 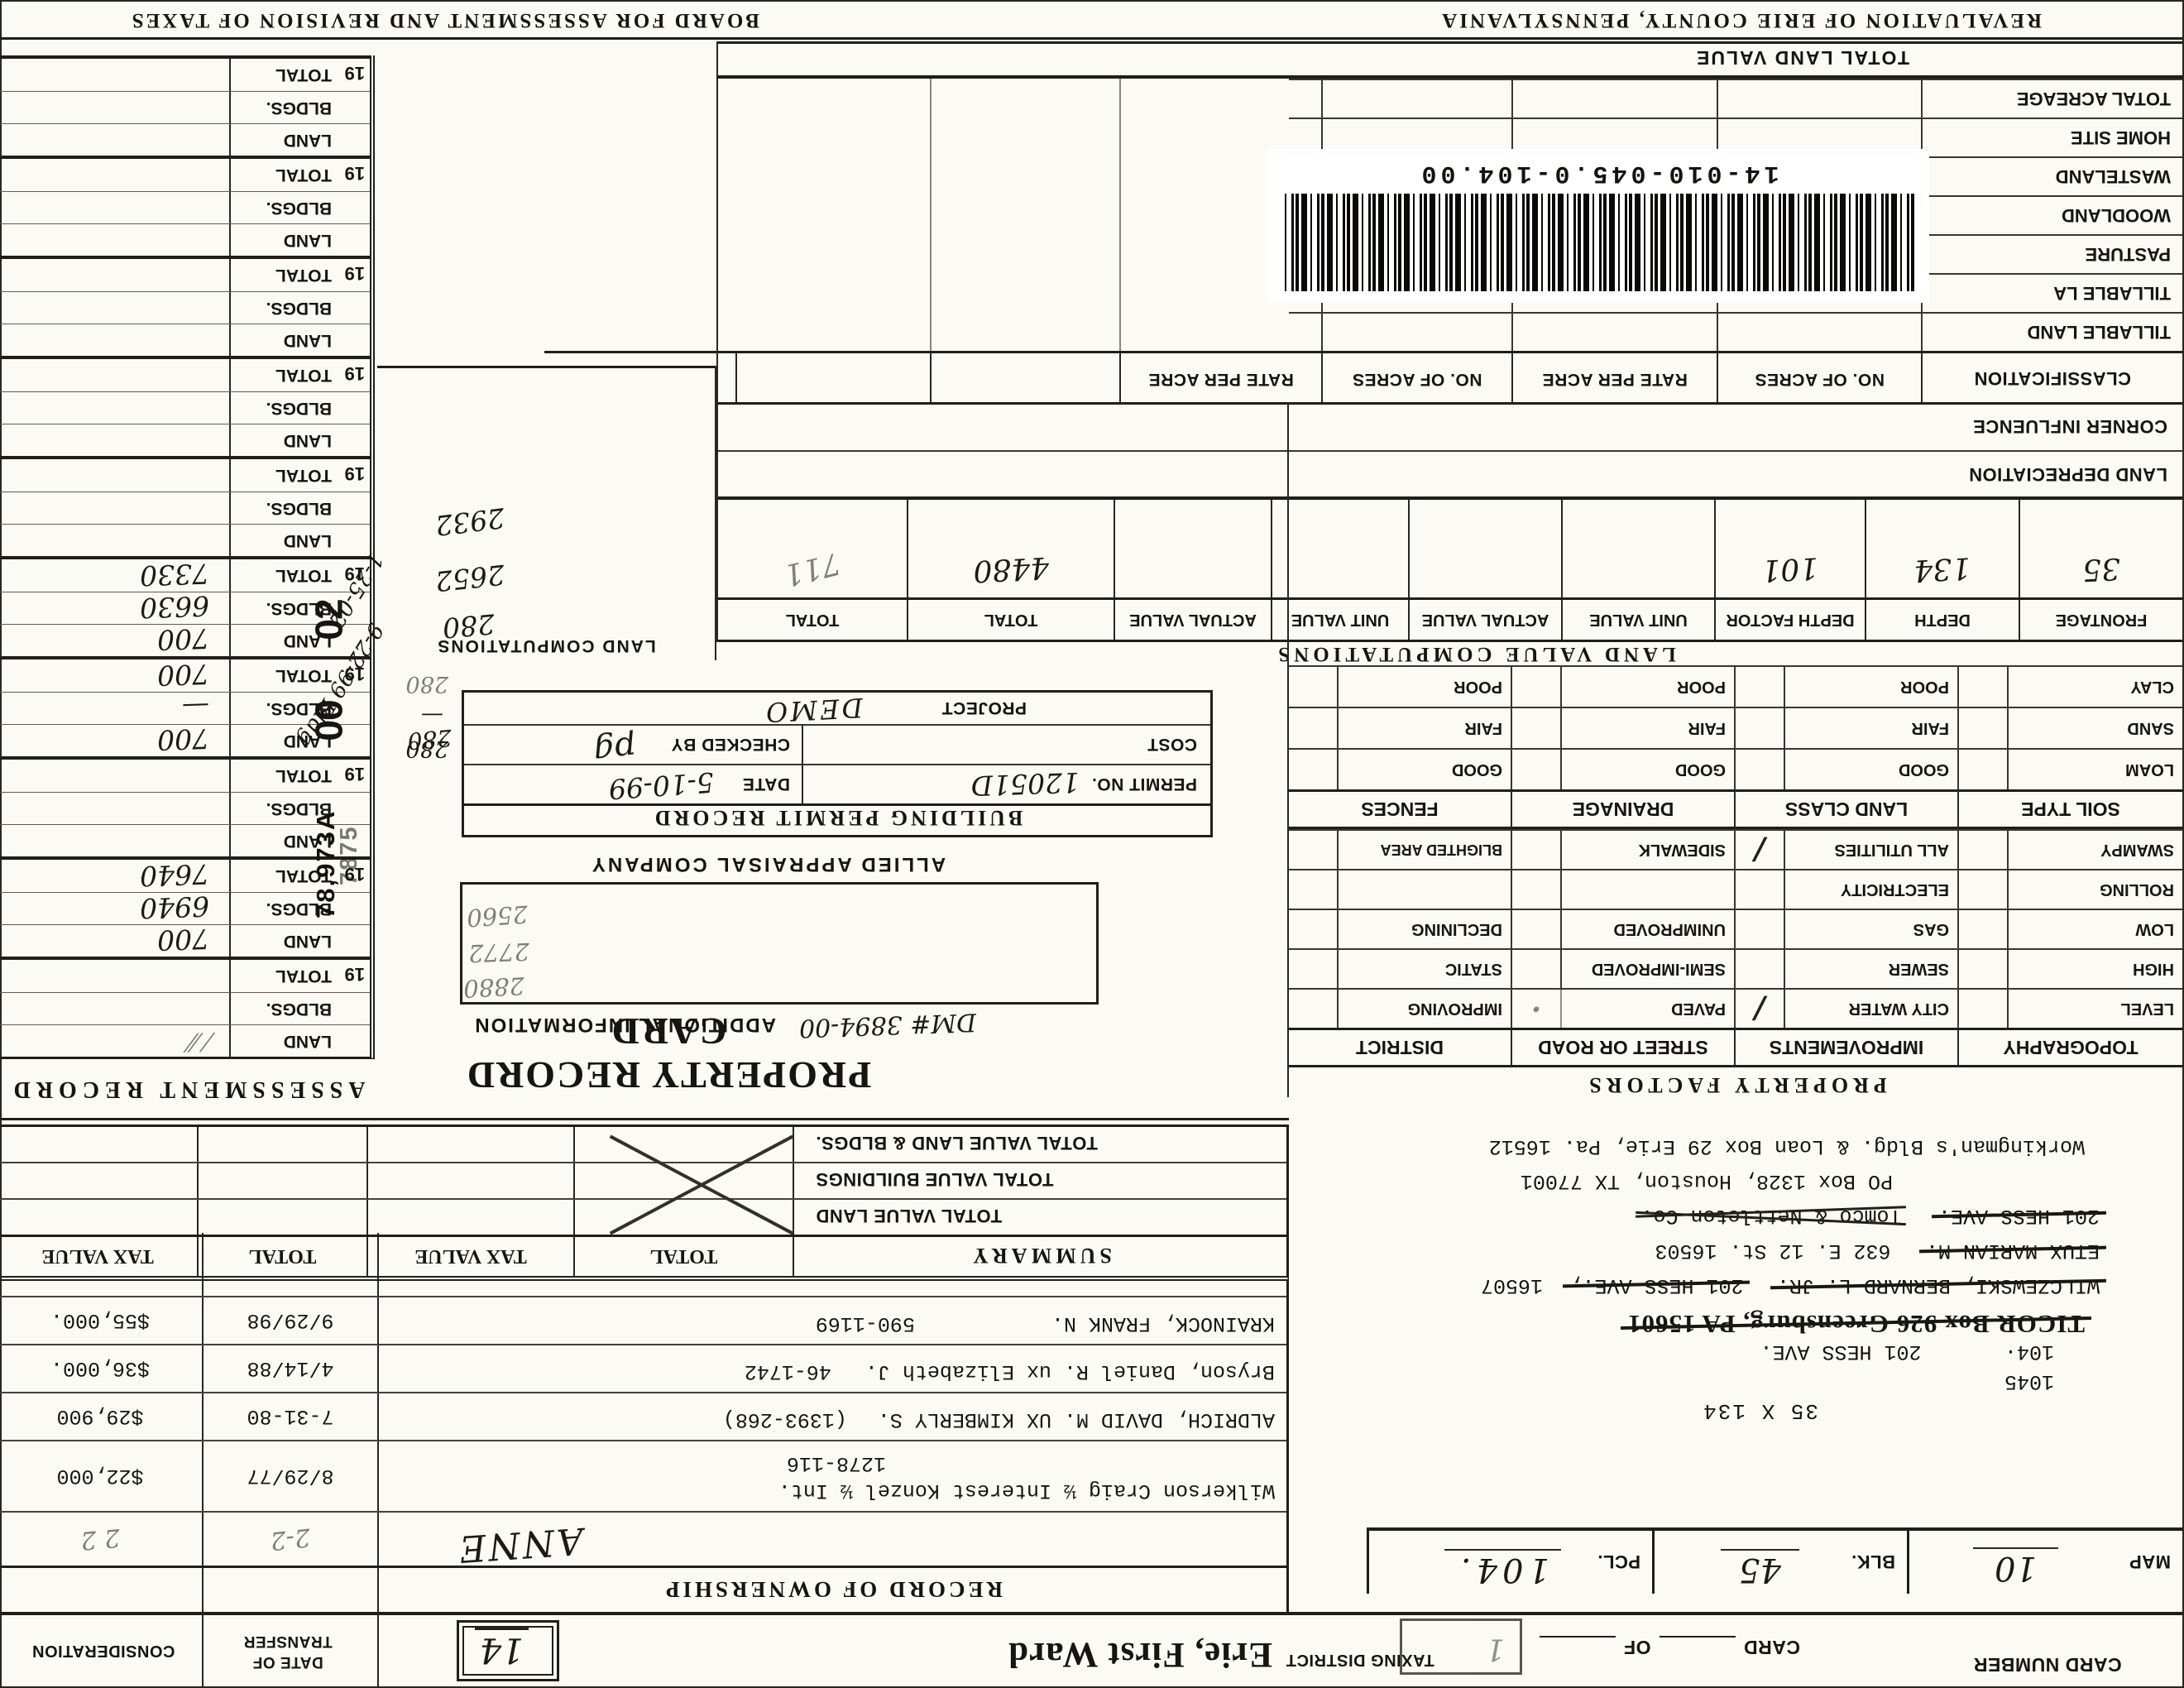 What do you see at coordinates (1658, 969) in the screenshot?
I see `factor-label: SEMI-IMPROVED` at bounding box center [1658, 969].